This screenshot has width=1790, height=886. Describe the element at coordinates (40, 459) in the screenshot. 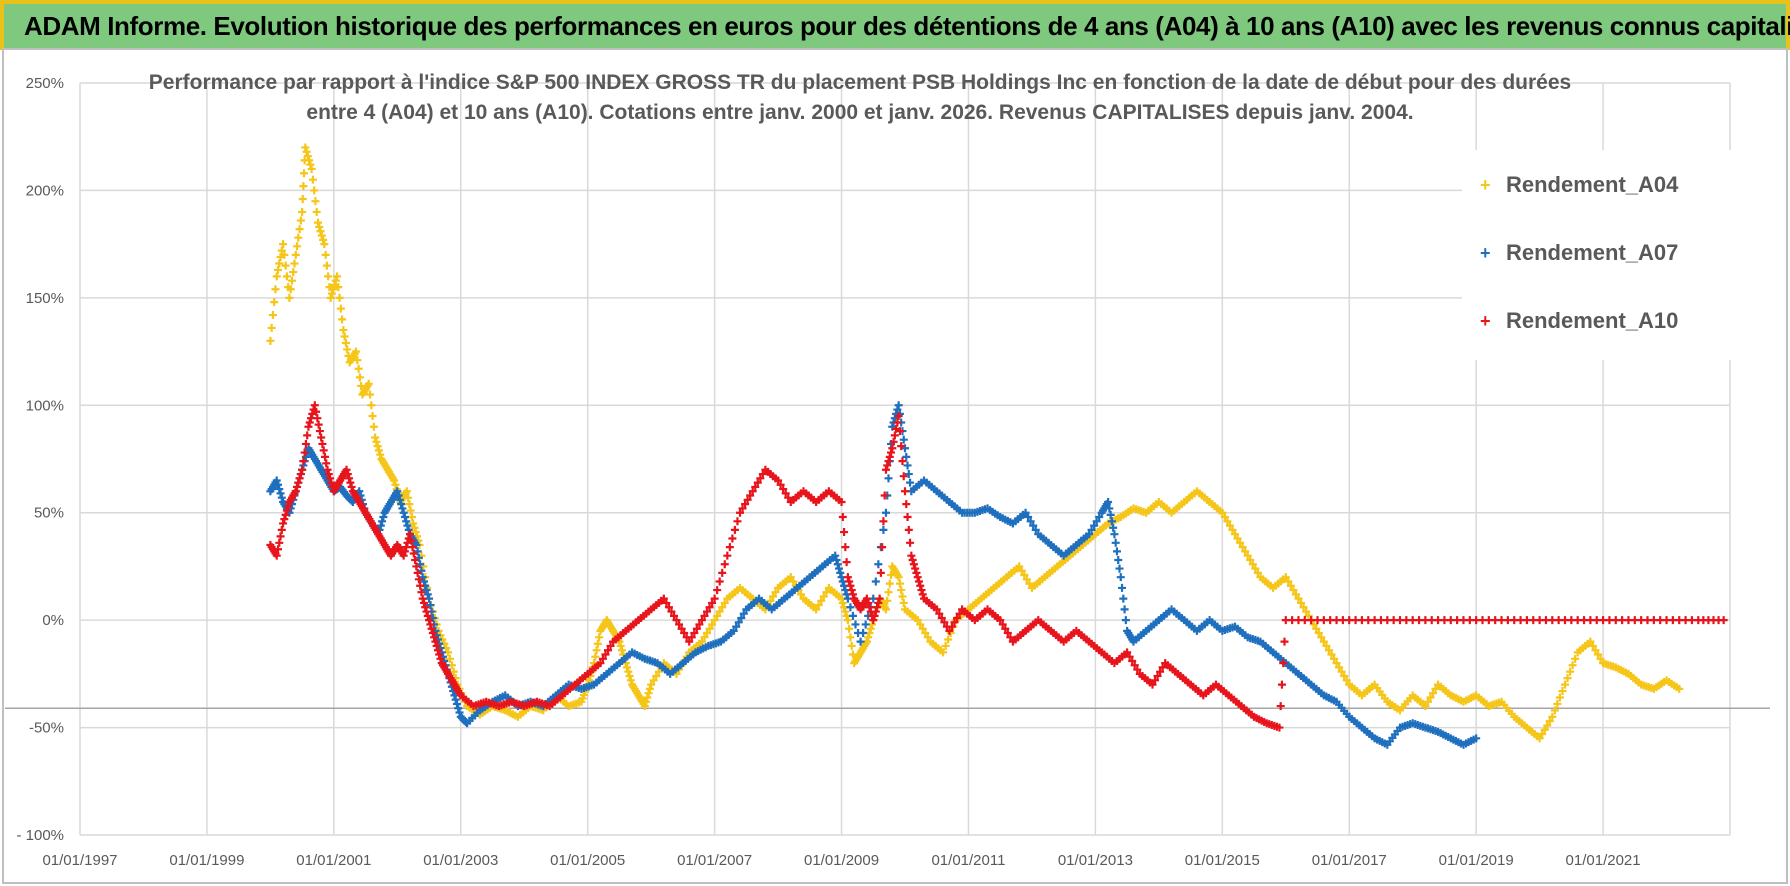

I see `y-axis-ticks: - 100% -50% 0% 50% 100% 150% 200% 250%` at that location.